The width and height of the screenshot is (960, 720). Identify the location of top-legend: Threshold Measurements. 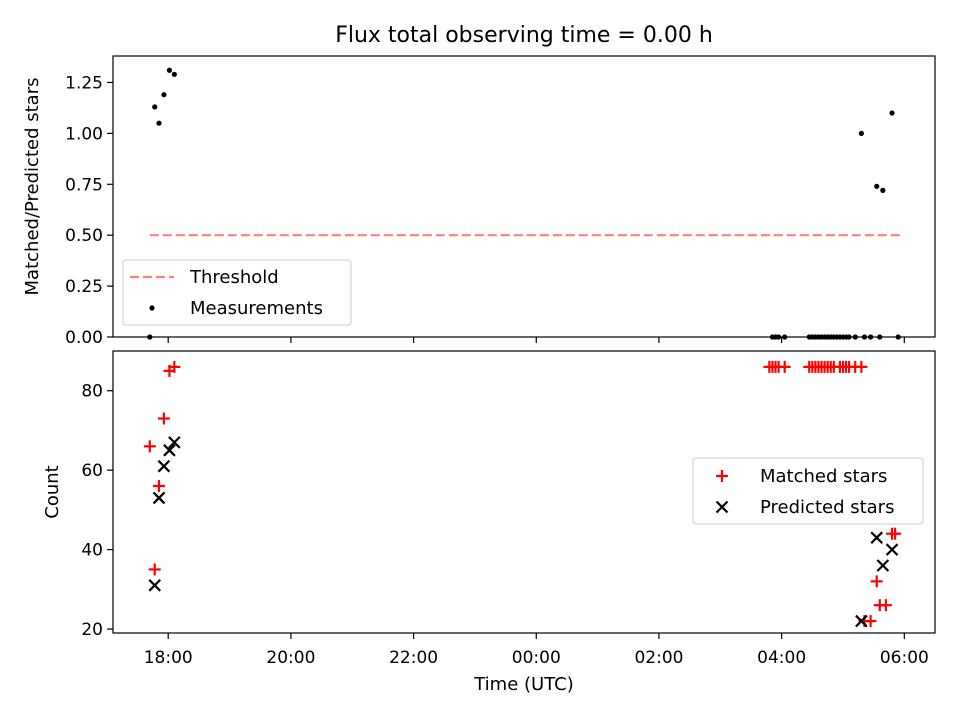
(237, 292).